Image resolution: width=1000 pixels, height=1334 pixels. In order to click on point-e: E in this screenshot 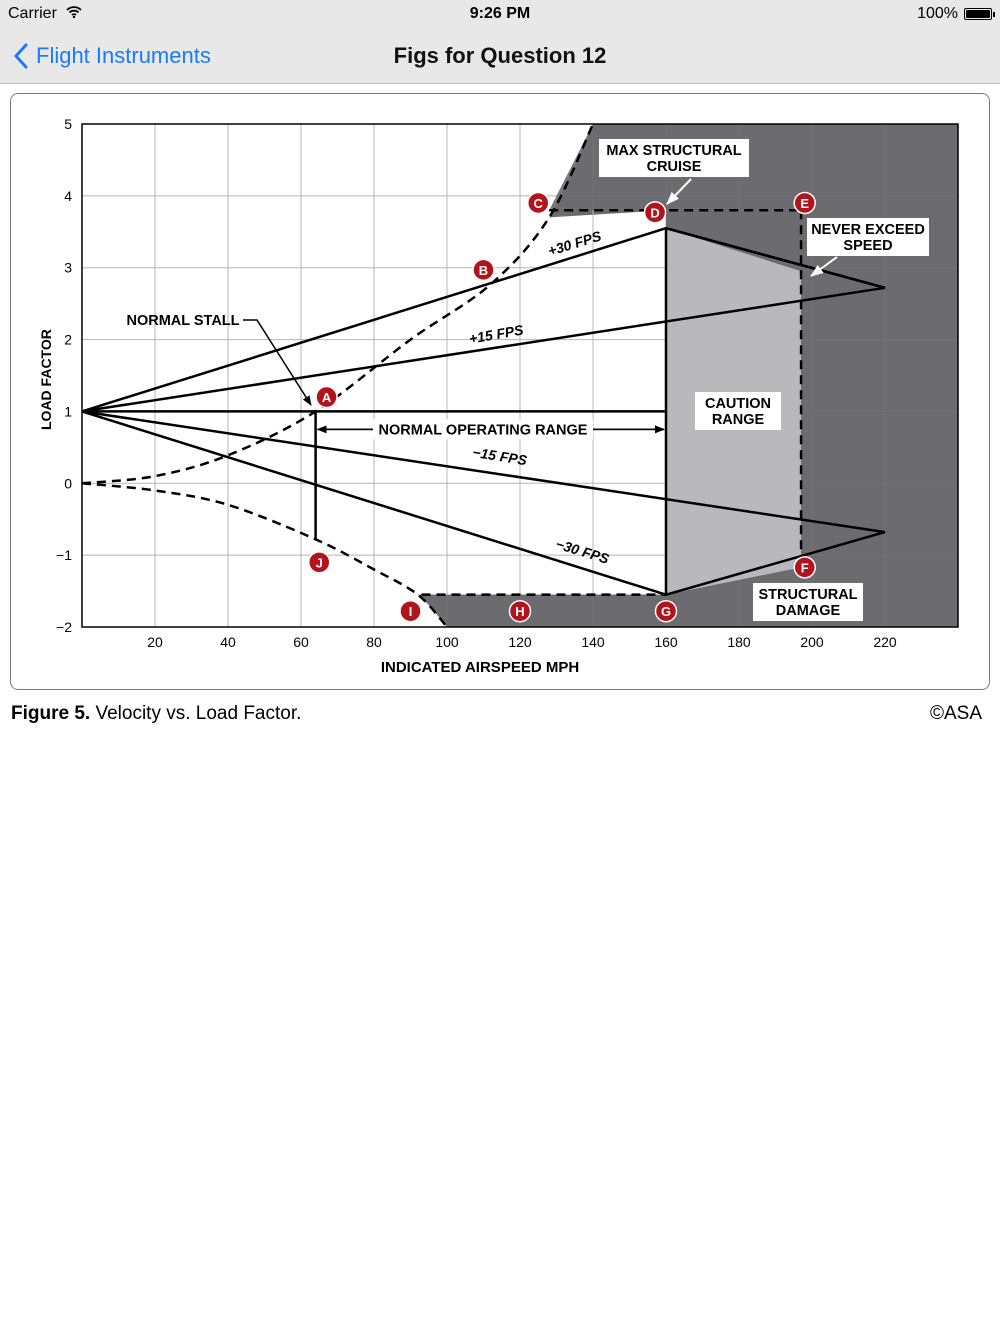, I will do `click(804, 203)`.